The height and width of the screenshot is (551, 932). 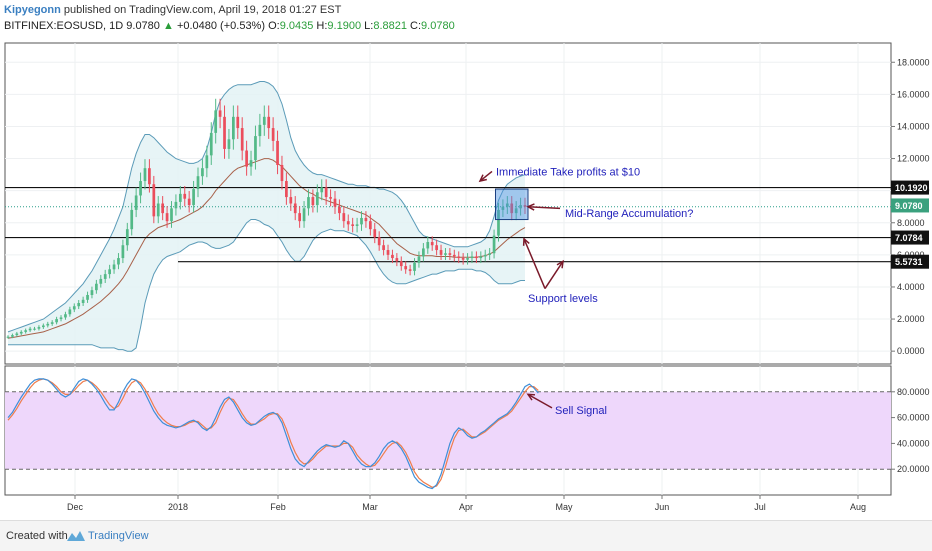 What do you see at coordinates (662, 507) in the screenshot?
I see `x-tick-label: Jun` at bounding box center [662, 507].